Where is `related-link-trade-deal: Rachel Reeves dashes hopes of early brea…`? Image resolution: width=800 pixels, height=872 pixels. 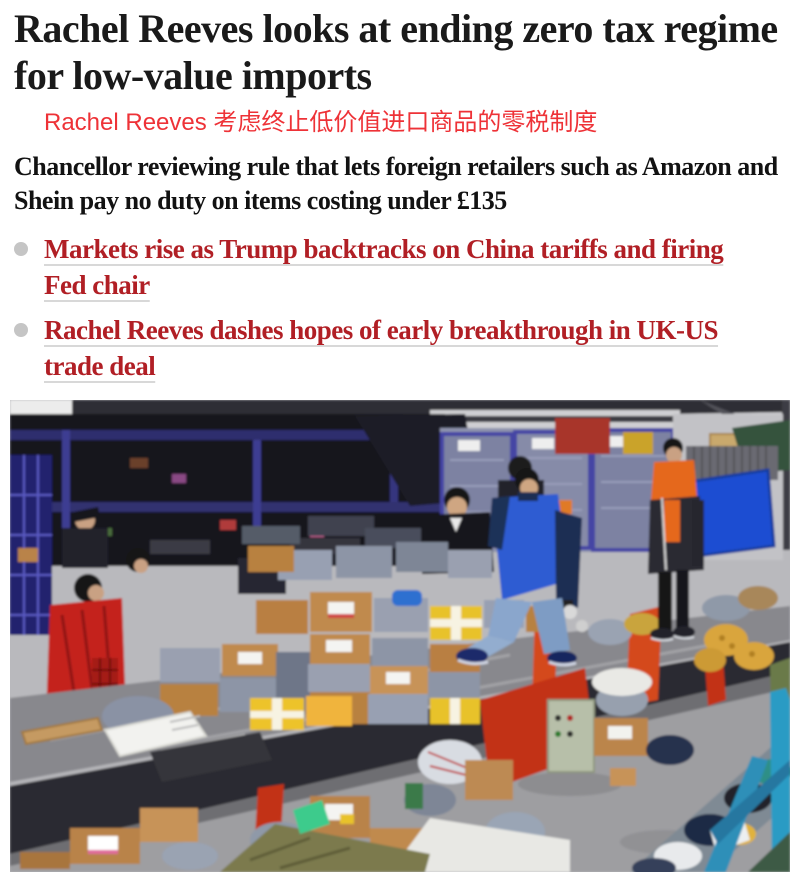 related-link-trade-deal: Rachel Reeves dashes hopes of early brea… is located at coordinates (381, 347).